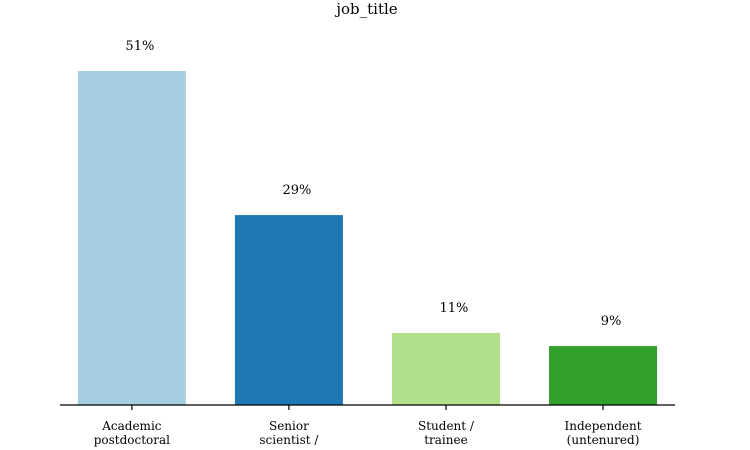 The width and height of the screenshot is (750, 450). Describe the element at coordinates (603, 440) in the screenshot. I see `x-tick-label-line: (untenured)` at that location.